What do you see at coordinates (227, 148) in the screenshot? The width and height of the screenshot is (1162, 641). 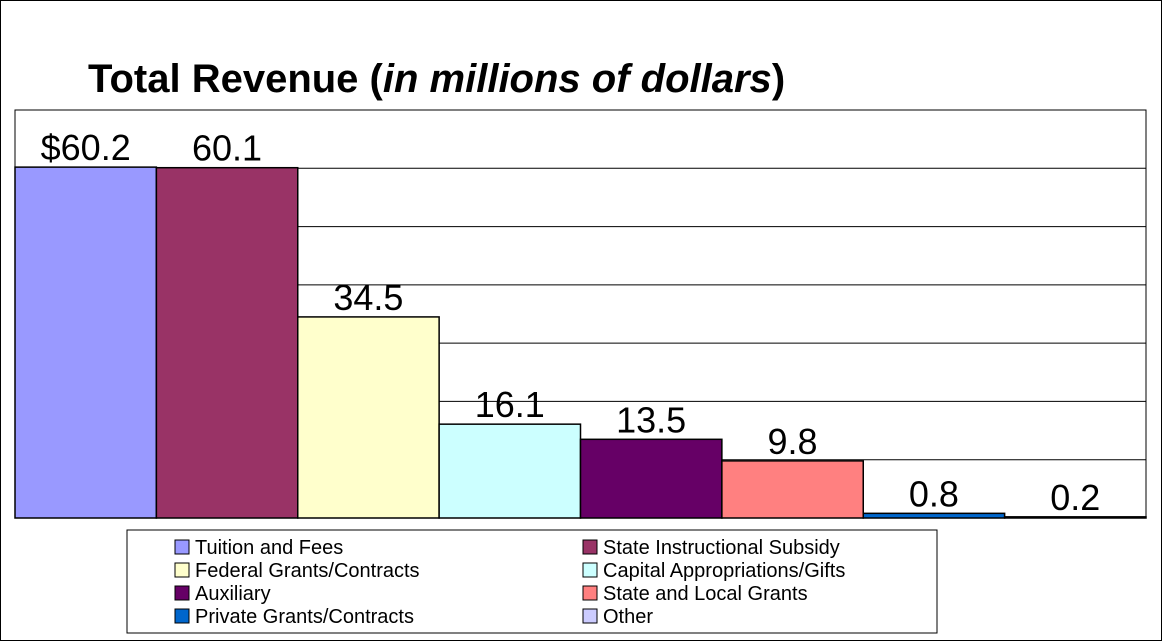 I see `data-label: 60.1` at bounding box center [227, 148].